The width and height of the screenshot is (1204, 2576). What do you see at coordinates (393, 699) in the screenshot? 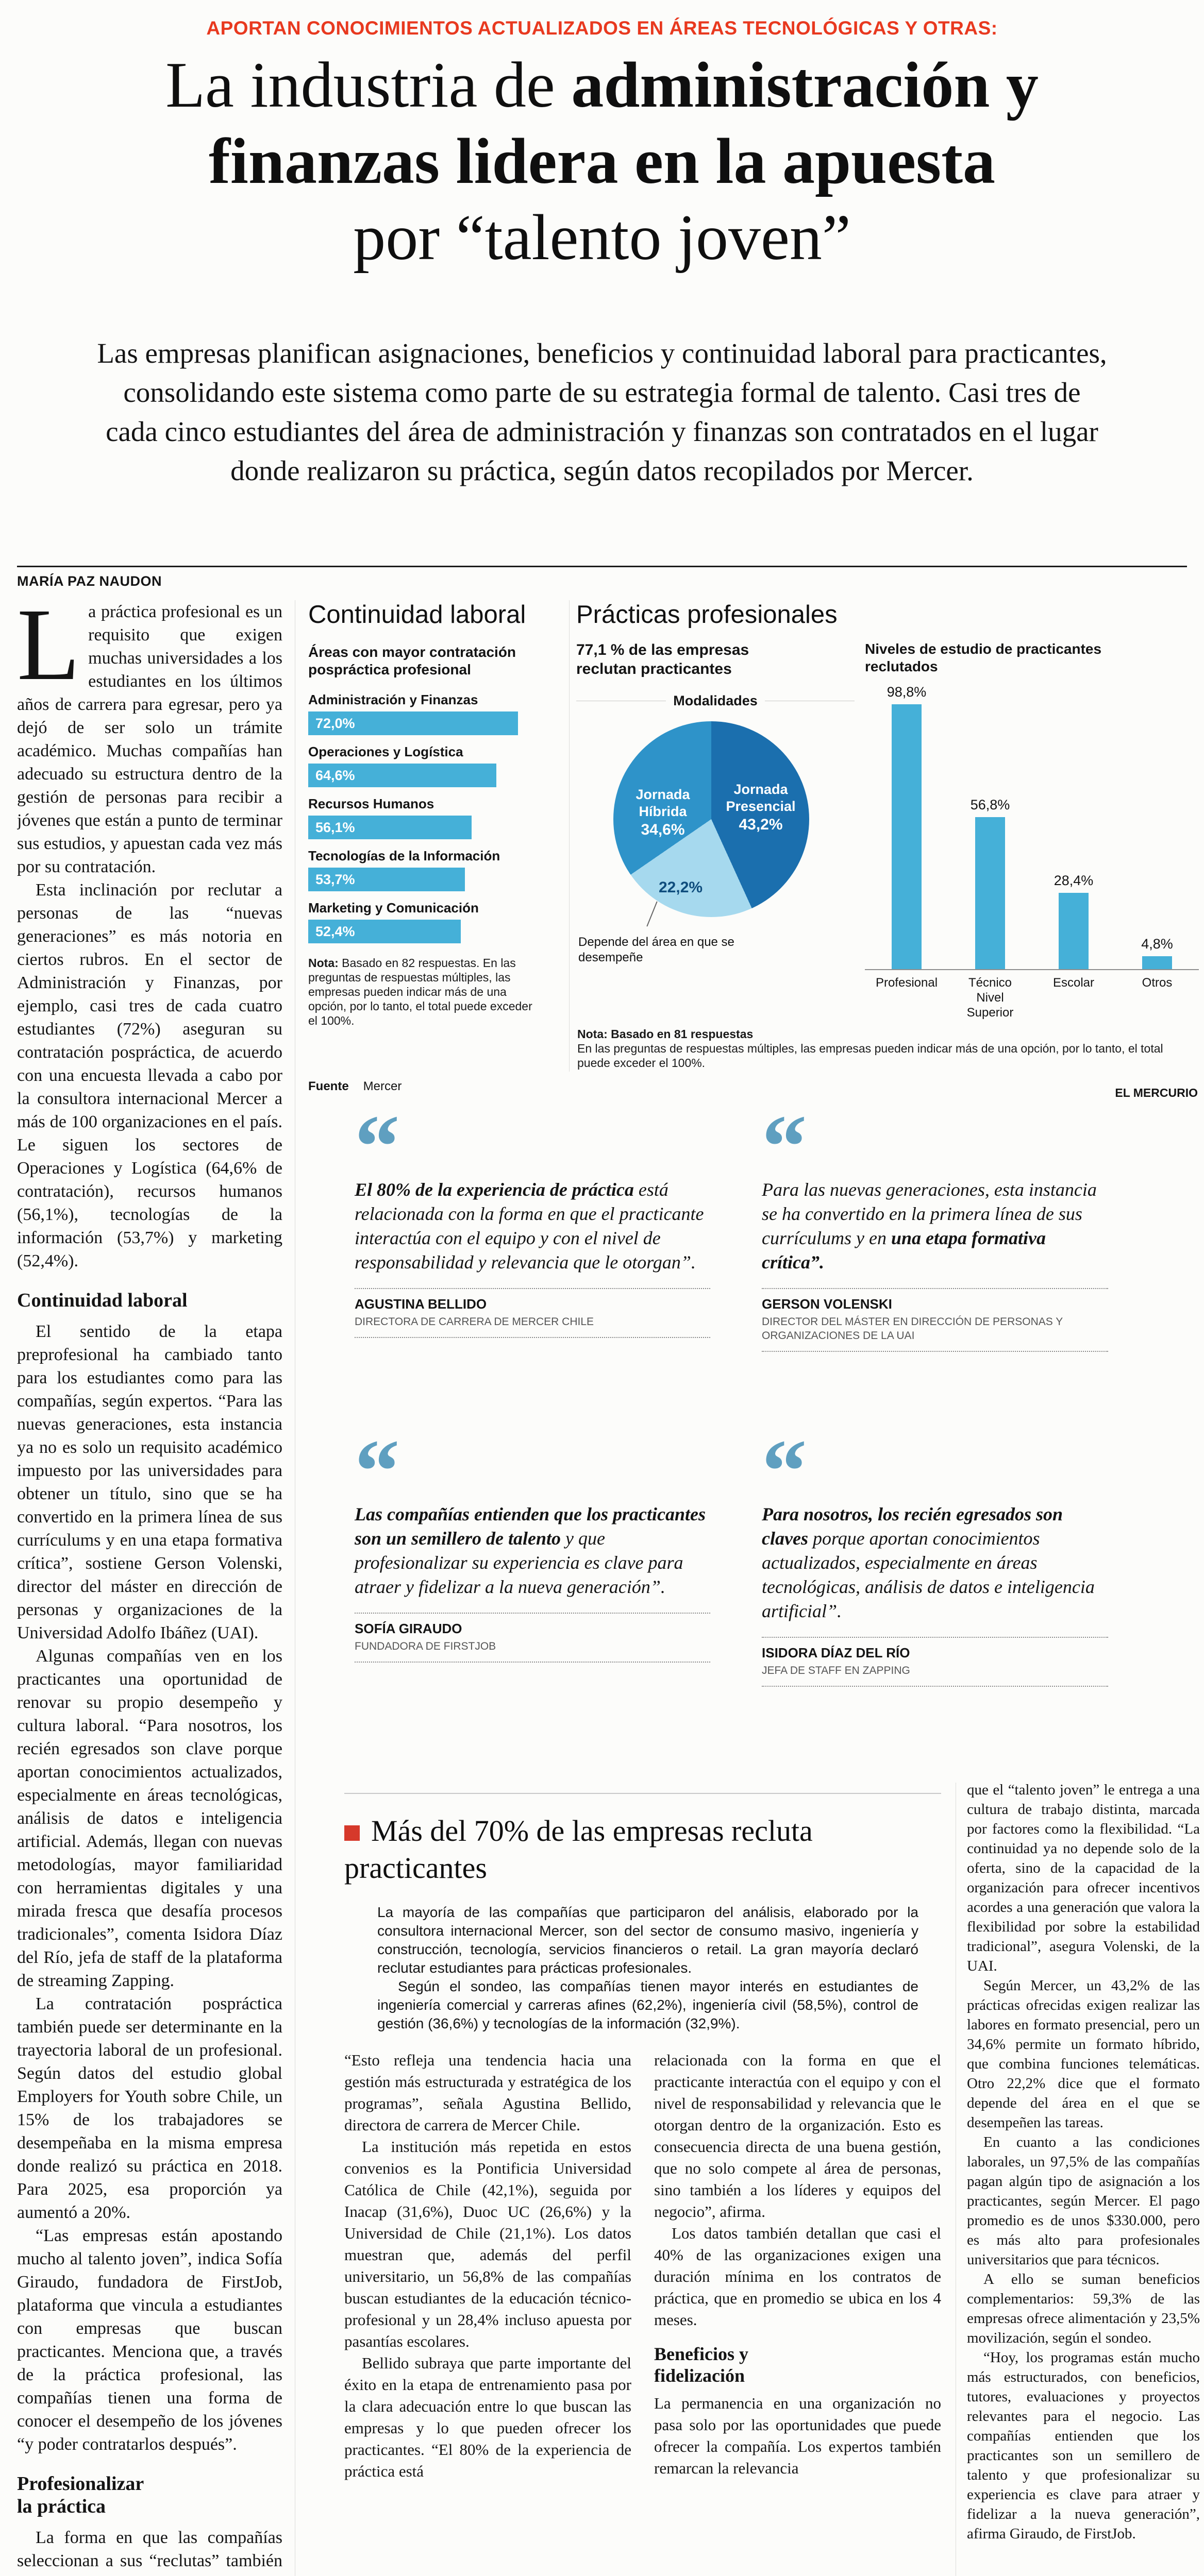
I see `bar-category-label: Administración y Finanzas` at bounding box center [393, 699].